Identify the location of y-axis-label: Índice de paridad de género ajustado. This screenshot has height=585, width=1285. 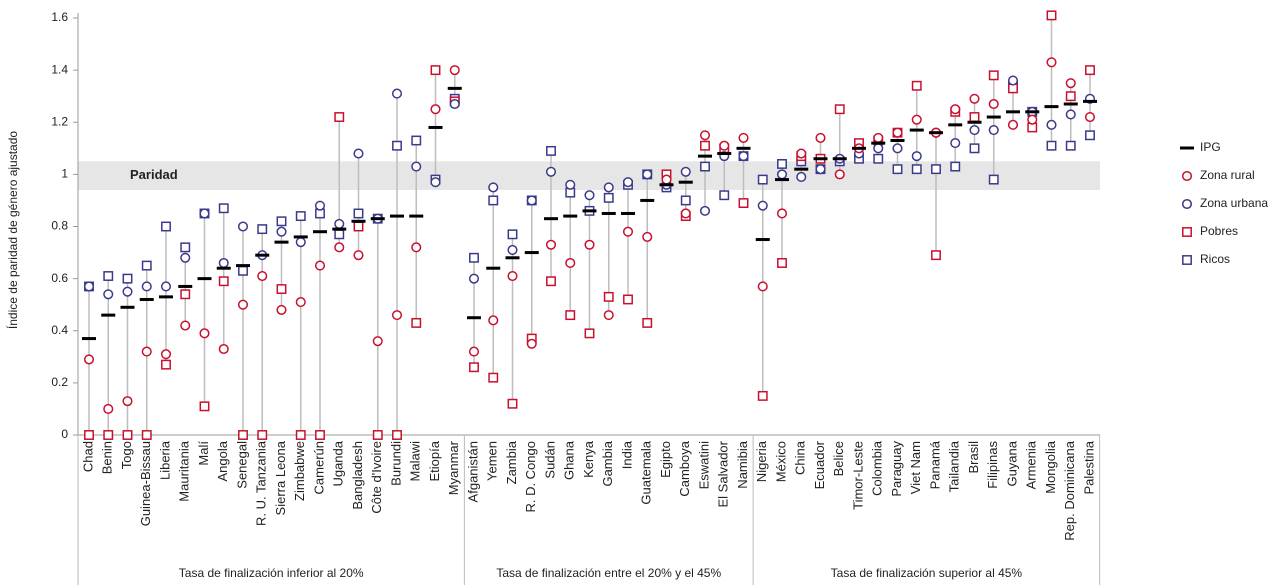
(12, 230).